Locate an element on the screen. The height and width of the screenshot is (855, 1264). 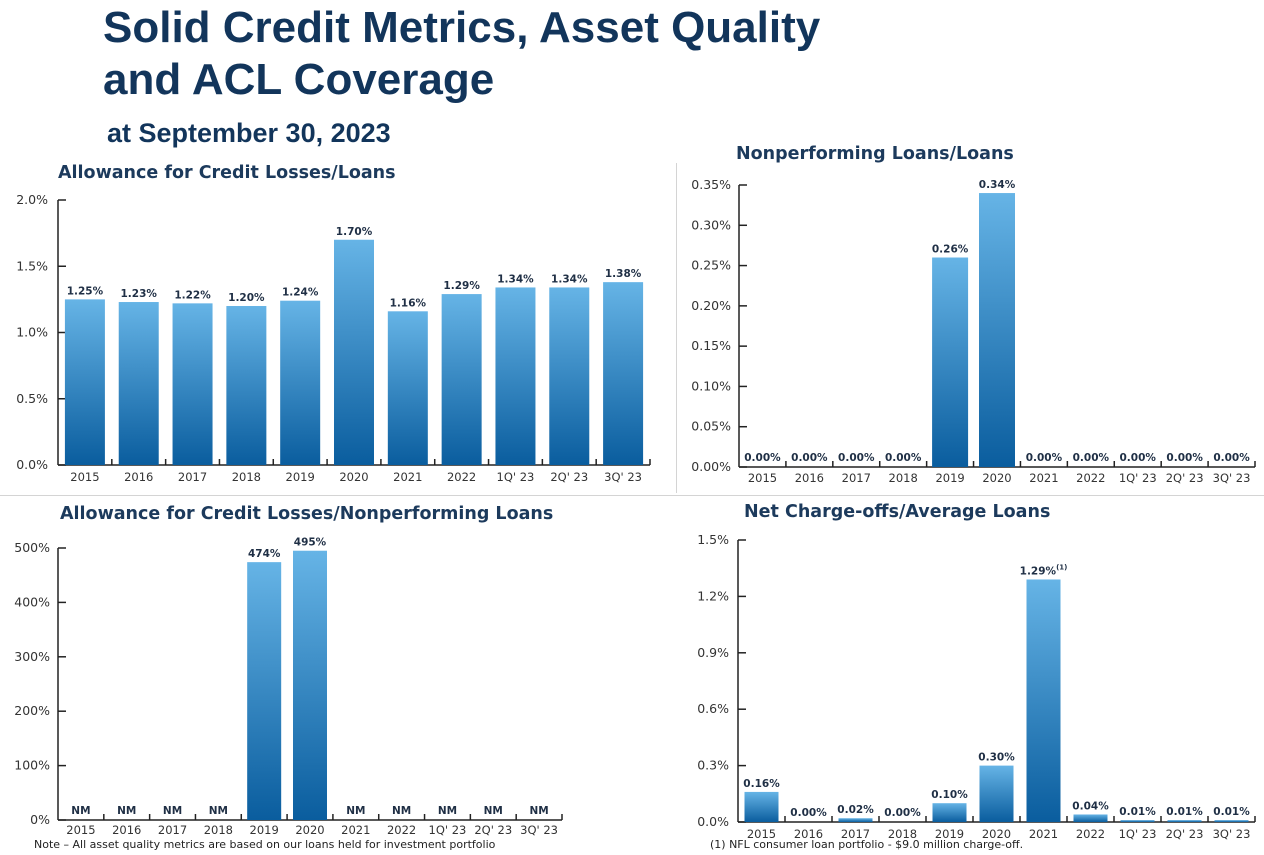
bar-2021 is located at coordinates (1043, 700).